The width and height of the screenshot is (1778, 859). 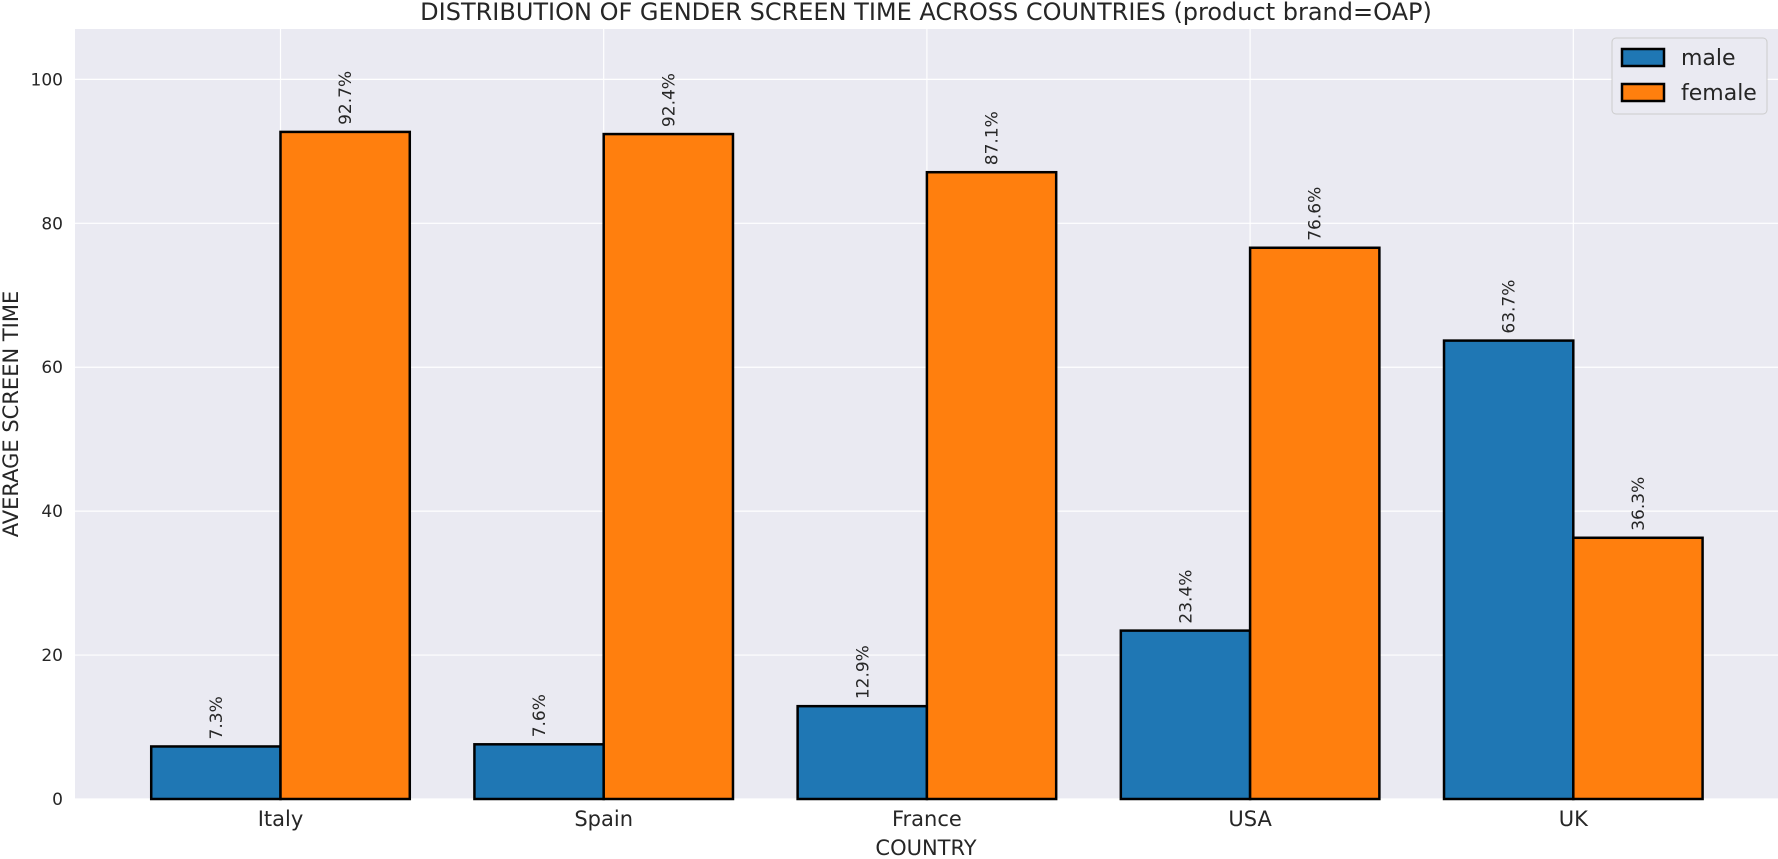 What do you see at coordinates (346, 98) in the screenshot?
I see `value-label-female-italy: 92.7%` at bounding box center [346, 98].